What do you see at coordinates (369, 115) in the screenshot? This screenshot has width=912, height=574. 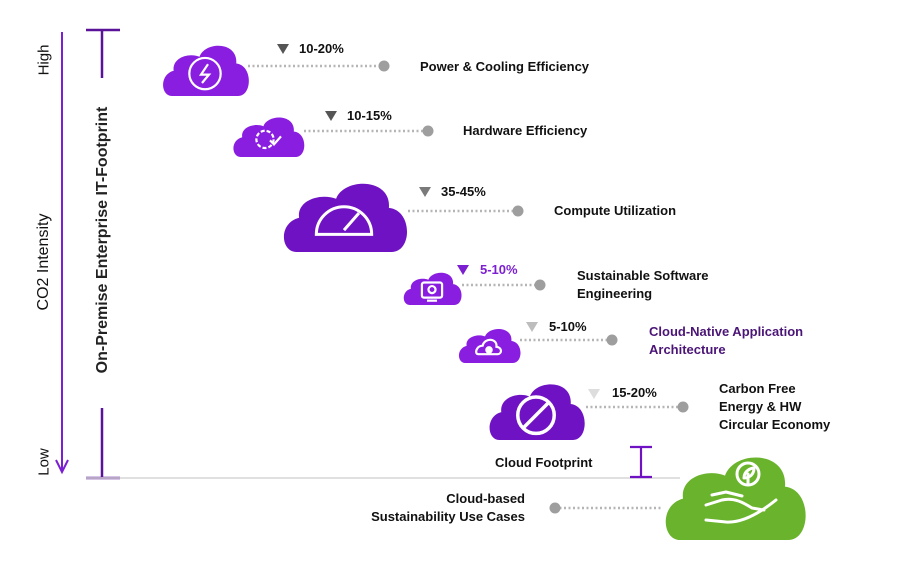 I see `reduction-value: 10-15%` at bounding box center [369, 115].